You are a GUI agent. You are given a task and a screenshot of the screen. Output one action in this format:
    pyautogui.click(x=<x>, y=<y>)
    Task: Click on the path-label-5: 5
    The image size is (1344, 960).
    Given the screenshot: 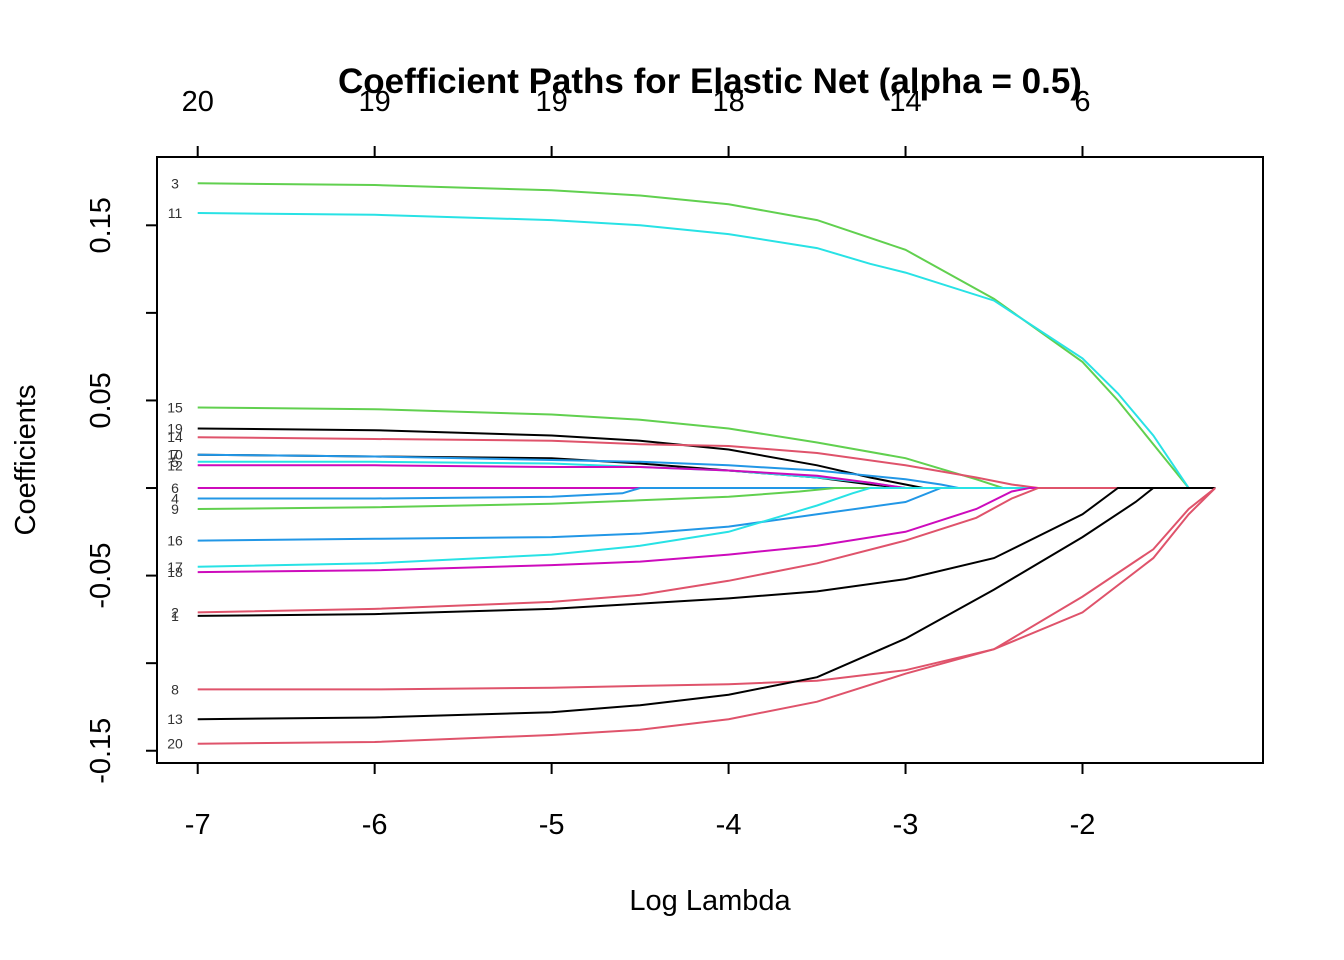 What is the action you would take?
    pyautogui.click(x=175, y=462)
    